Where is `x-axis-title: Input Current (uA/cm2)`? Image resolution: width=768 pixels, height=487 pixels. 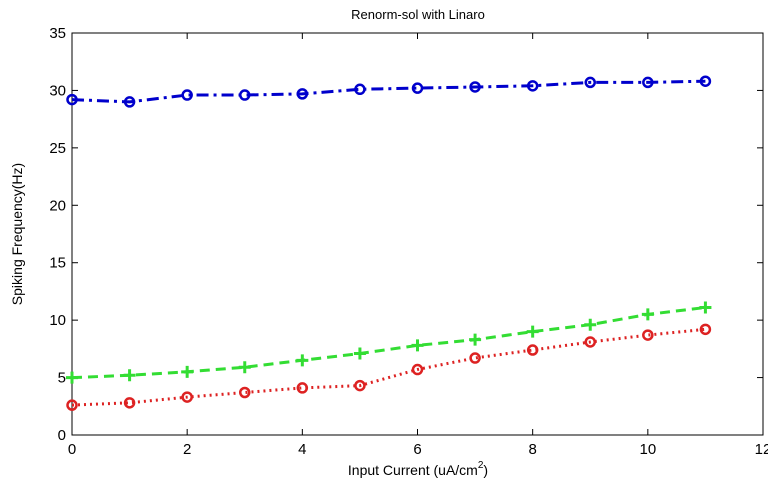 x-axis-title: Input Current (uA/cm2) is located at coordinates (418, 469).